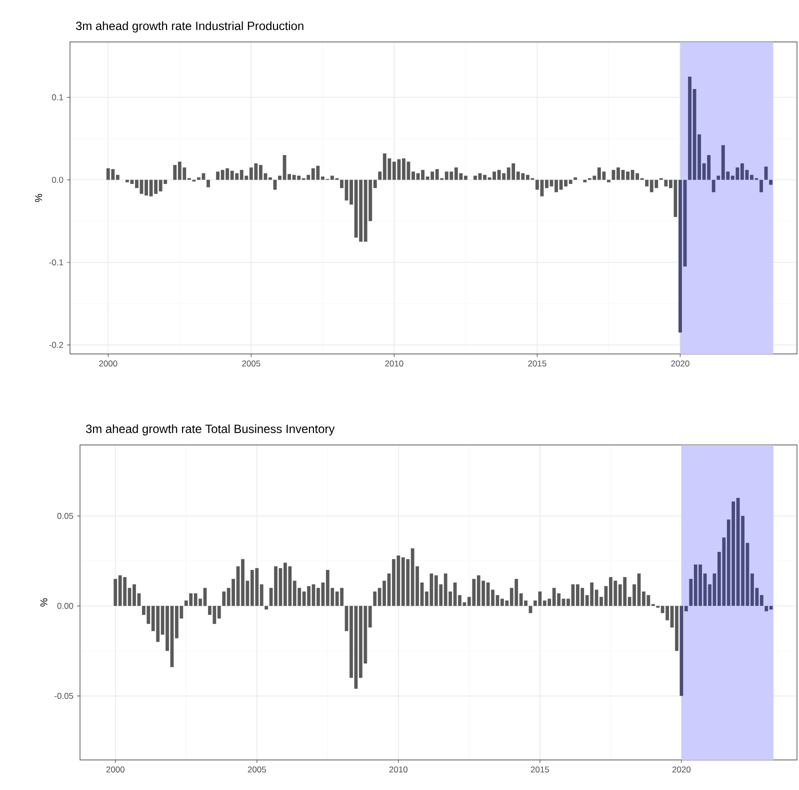  Describe the element at coordinates (190, 26) in the screenshot. I see `chart-title: 3m ahead growth rate Industrial Production` at that location.